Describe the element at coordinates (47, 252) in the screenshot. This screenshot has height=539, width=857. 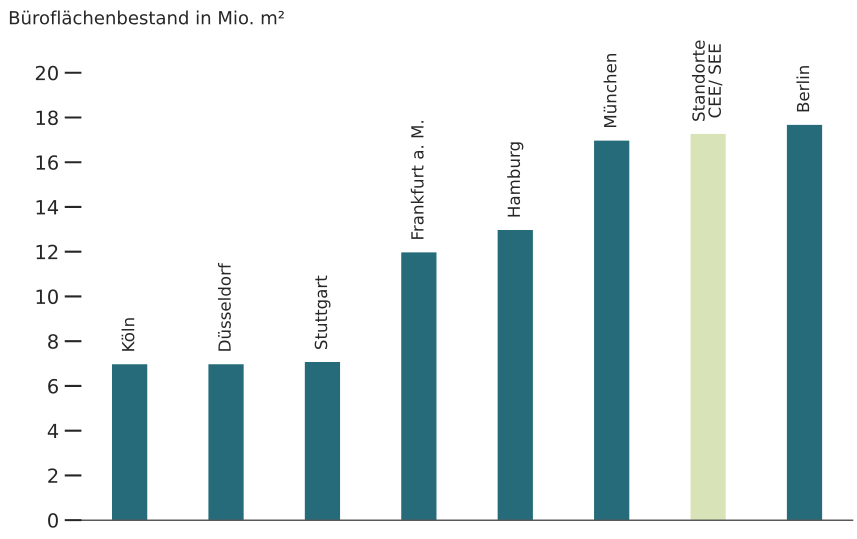
I see `y-tick-label: 12` at that location.